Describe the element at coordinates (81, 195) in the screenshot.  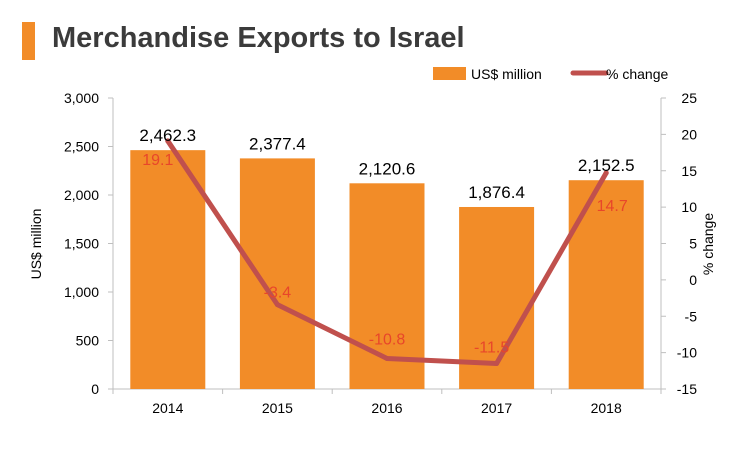
I see `left-tick-label: 2,000` at that location.